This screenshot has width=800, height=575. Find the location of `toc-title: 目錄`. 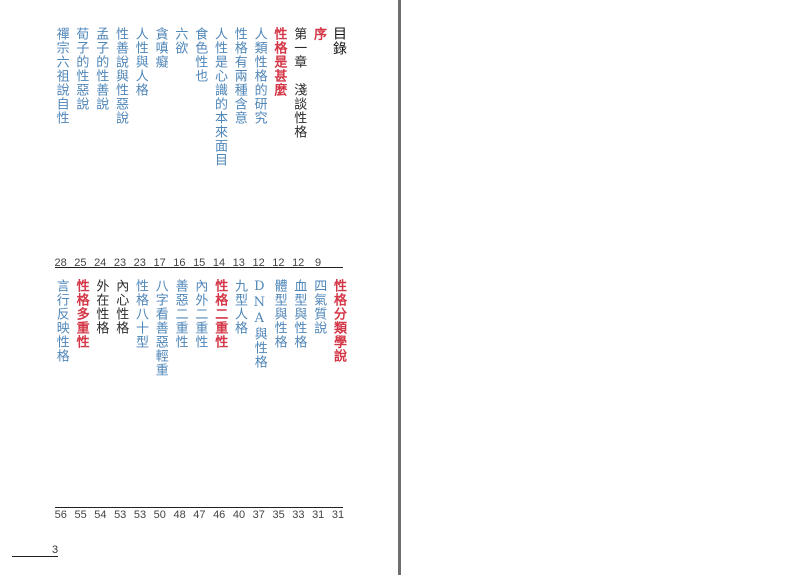

toc-title: 目錄 is located at coordinates (339, 41).